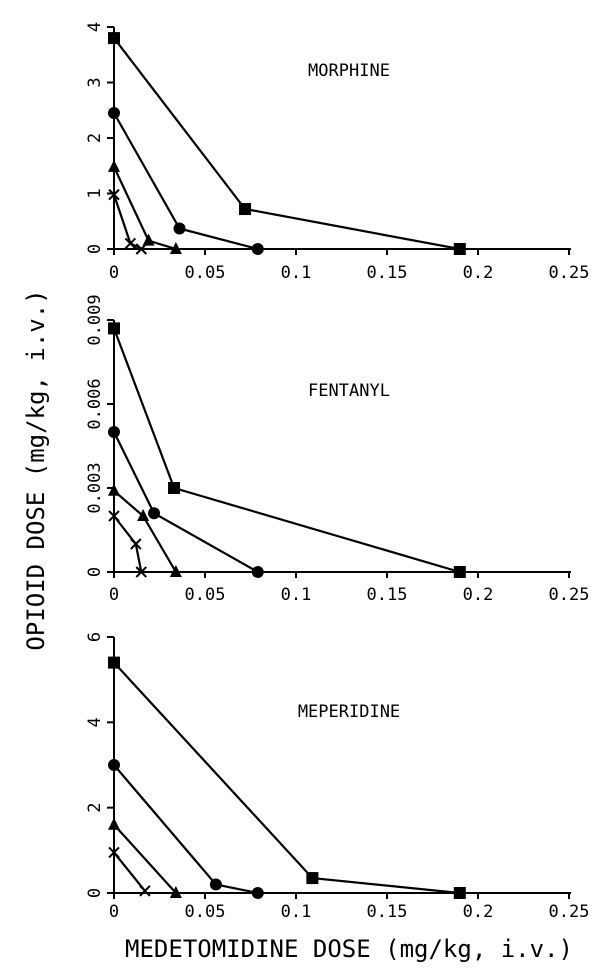 Image resolution: width=596 pixels, height=968 pixels. What do you see at coordinates (95, 637) in the screenshot?
I see `y-tick-label: 6` at bounding box center [95, 637].